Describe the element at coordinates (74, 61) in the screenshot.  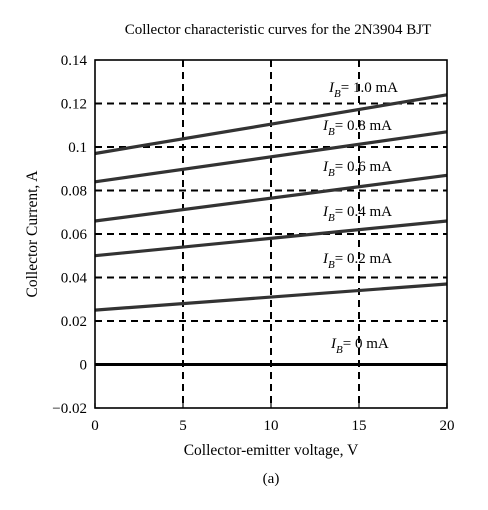
I see `y-tick-label: 0.14` at that location.